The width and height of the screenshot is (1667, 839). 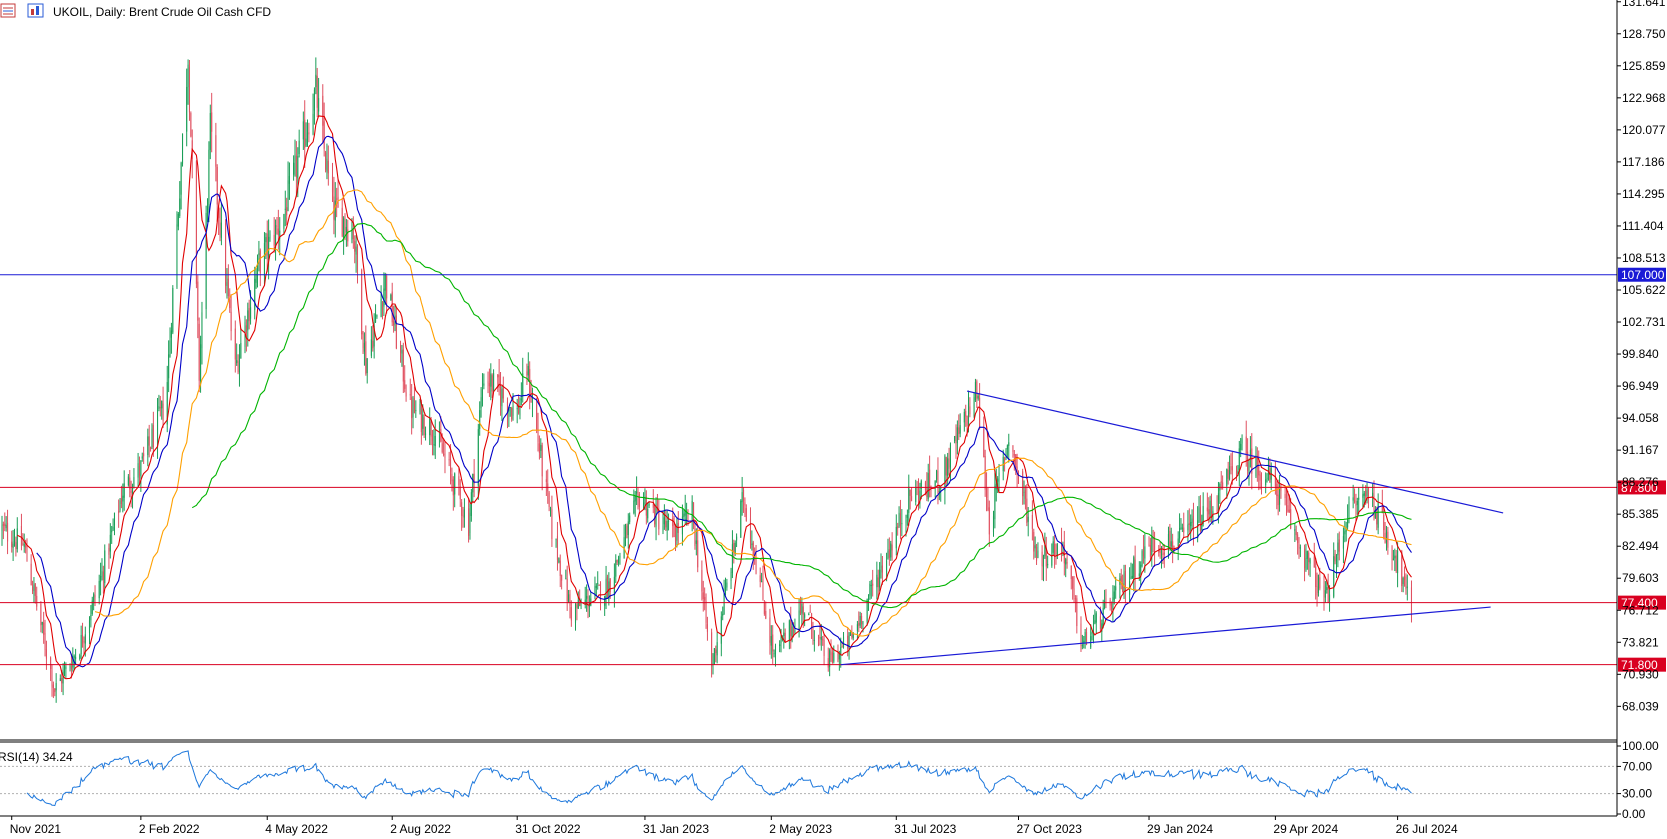 What do you see at coordinates (8, 10) in the screenshot?
I see `bars-icon` at bounding box center [8, 10].